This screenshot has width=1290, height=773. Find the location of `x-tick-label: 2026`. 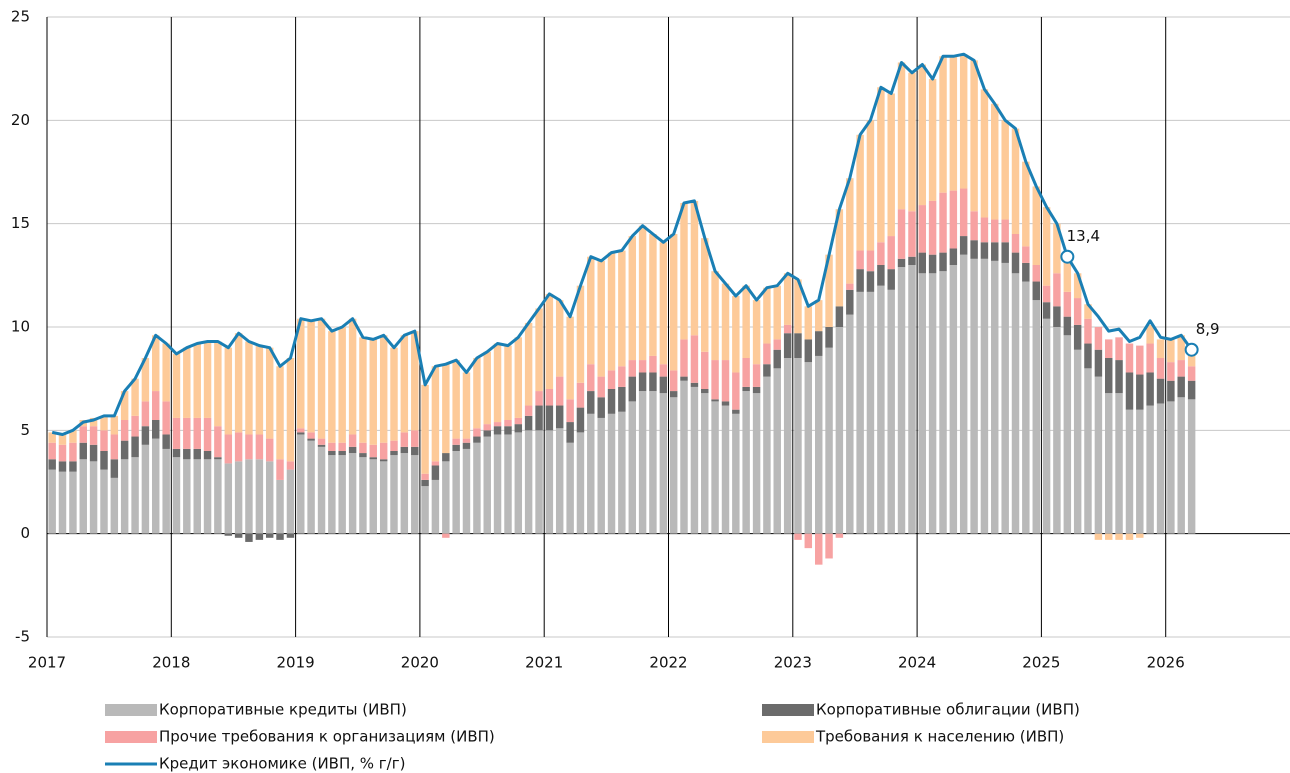

x-tick-label: 2026 is located at coordinates (1166, 663).